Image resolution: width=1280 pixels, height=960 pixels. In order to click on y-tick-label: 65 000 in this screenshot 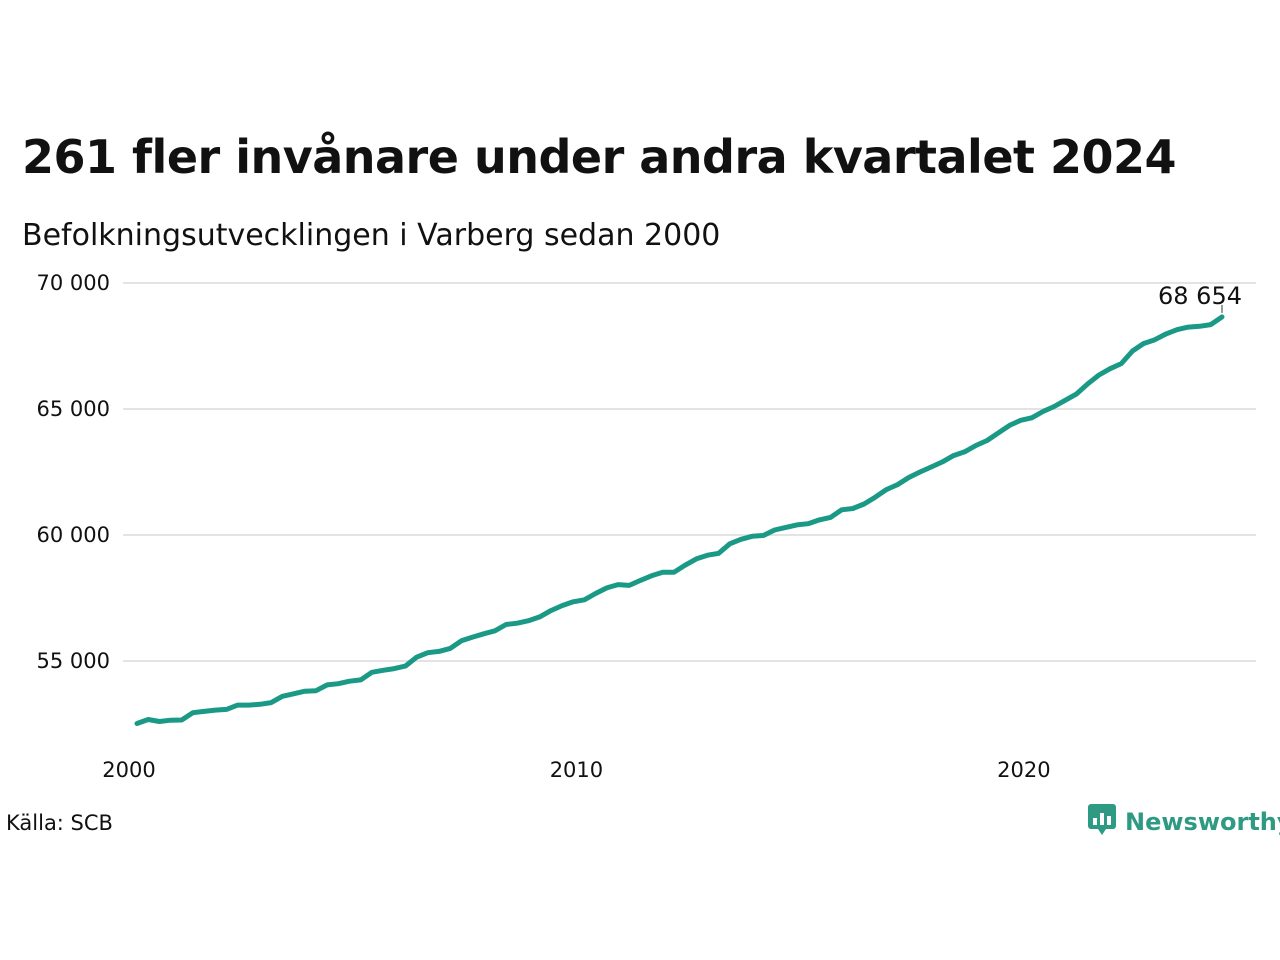, I will do `click(73, 409)`.